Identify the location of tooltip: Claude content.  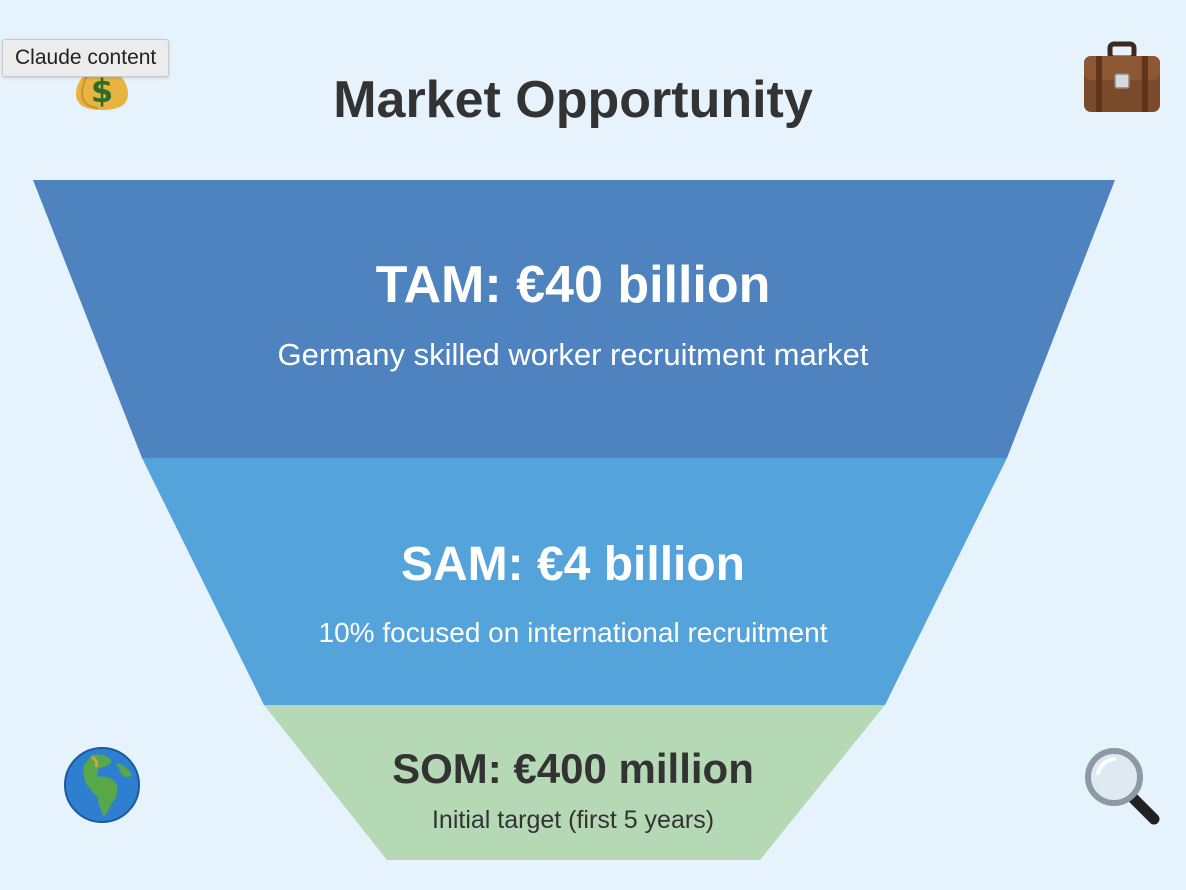
(86, 58).